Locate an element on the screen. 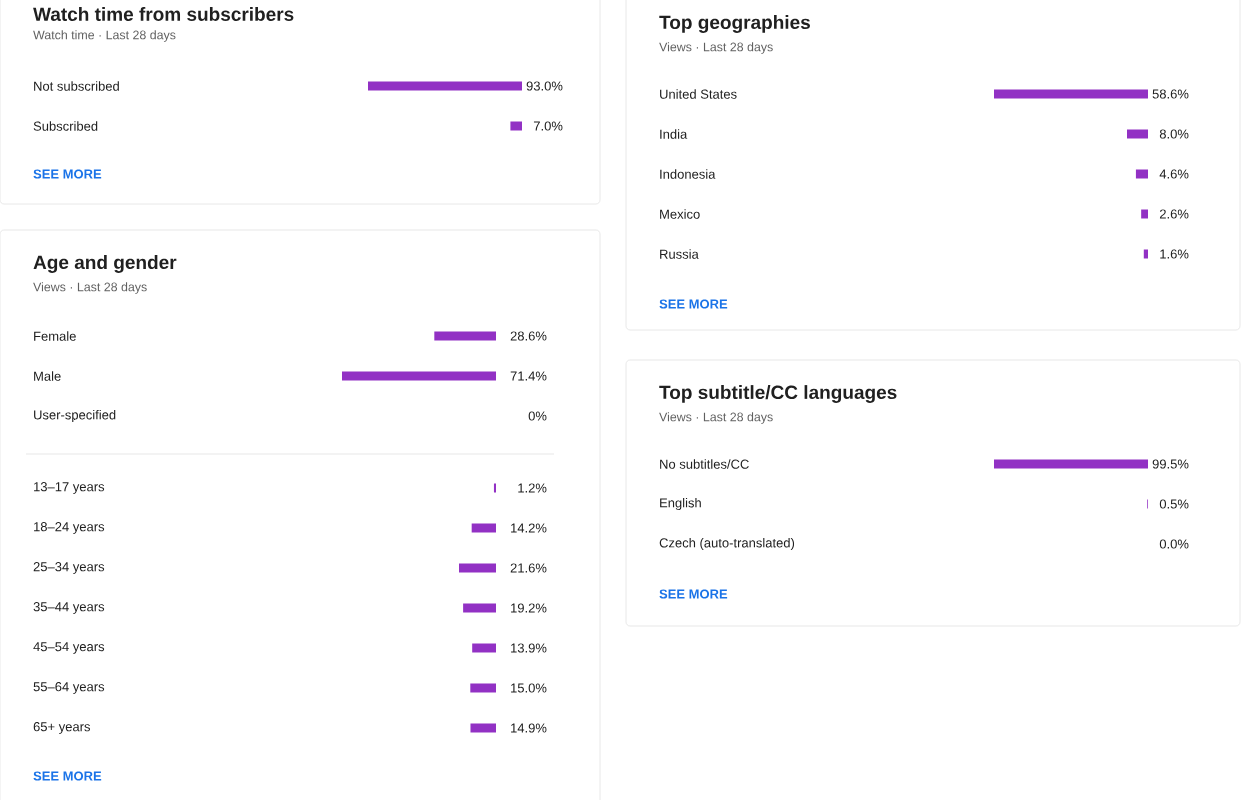  text: Watch time from subscribers is located at coordinates (163, 14).